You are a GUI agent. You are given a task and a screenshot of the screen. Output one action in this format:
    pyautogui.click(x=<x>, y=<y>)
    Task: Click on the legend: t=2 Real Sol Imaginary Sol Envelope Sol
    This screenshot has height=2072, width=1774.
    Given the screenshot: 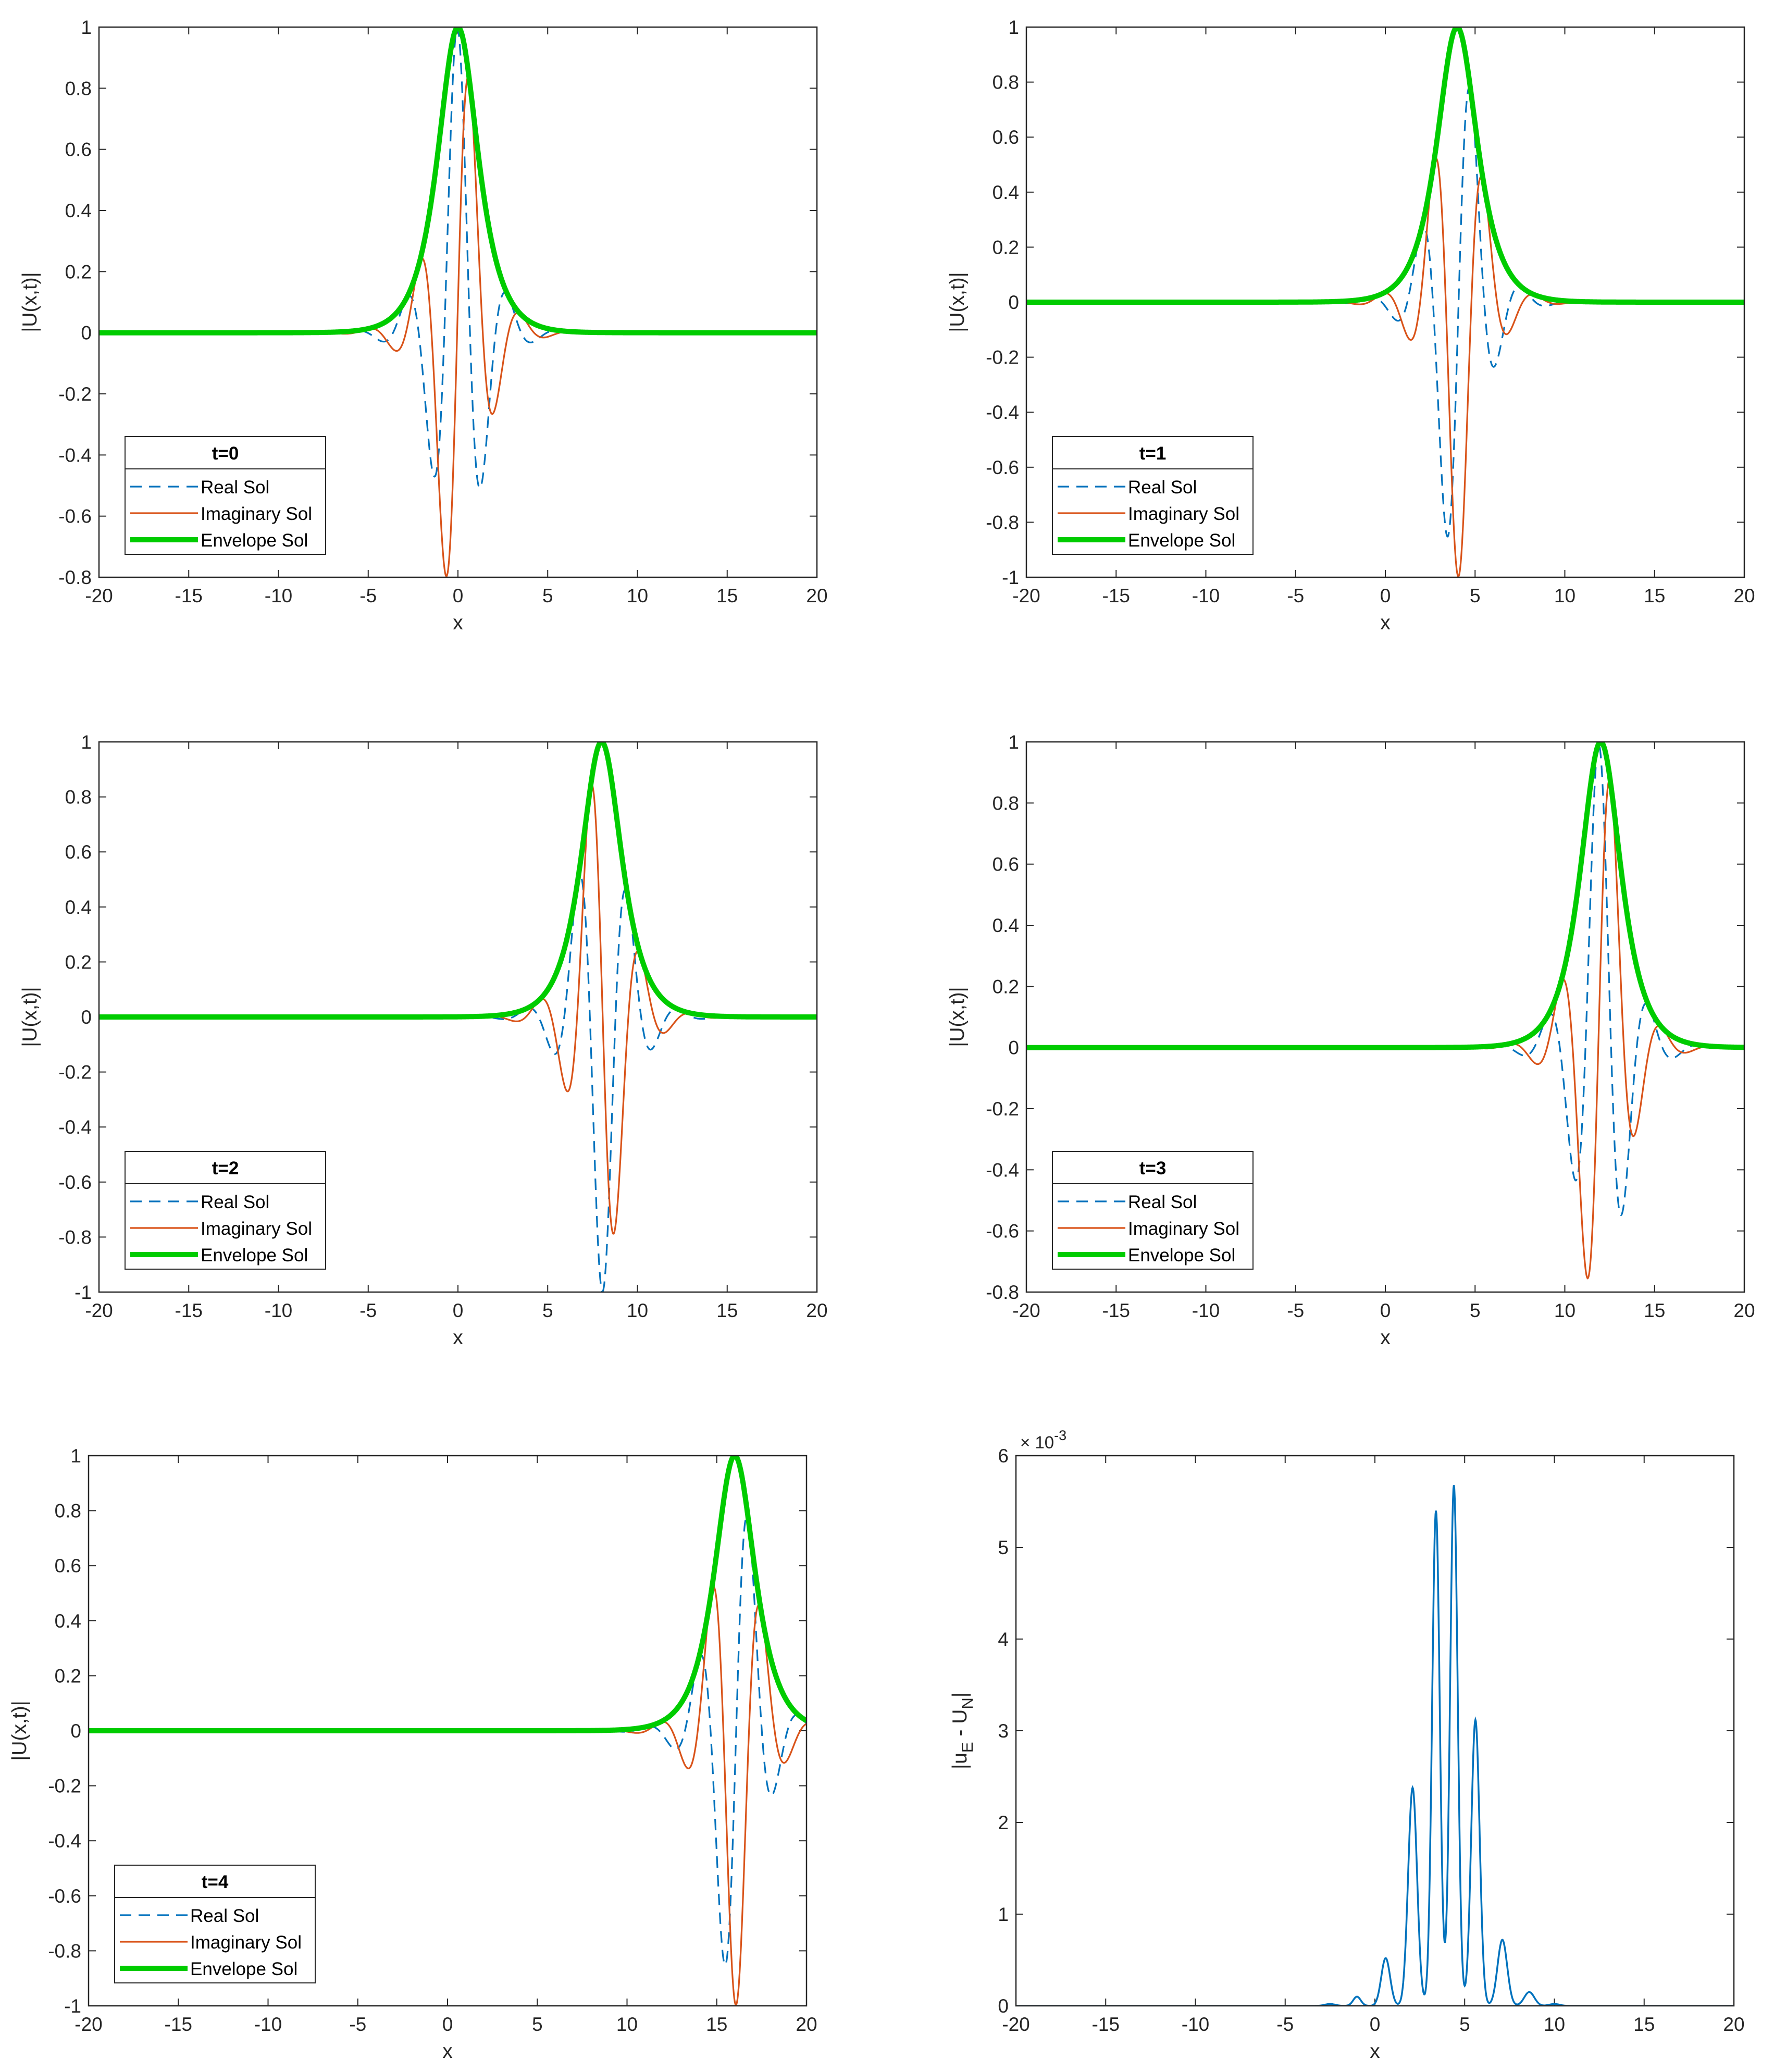 What is the action you would take?
    pyautogui.click(x=225, y=1211)
    